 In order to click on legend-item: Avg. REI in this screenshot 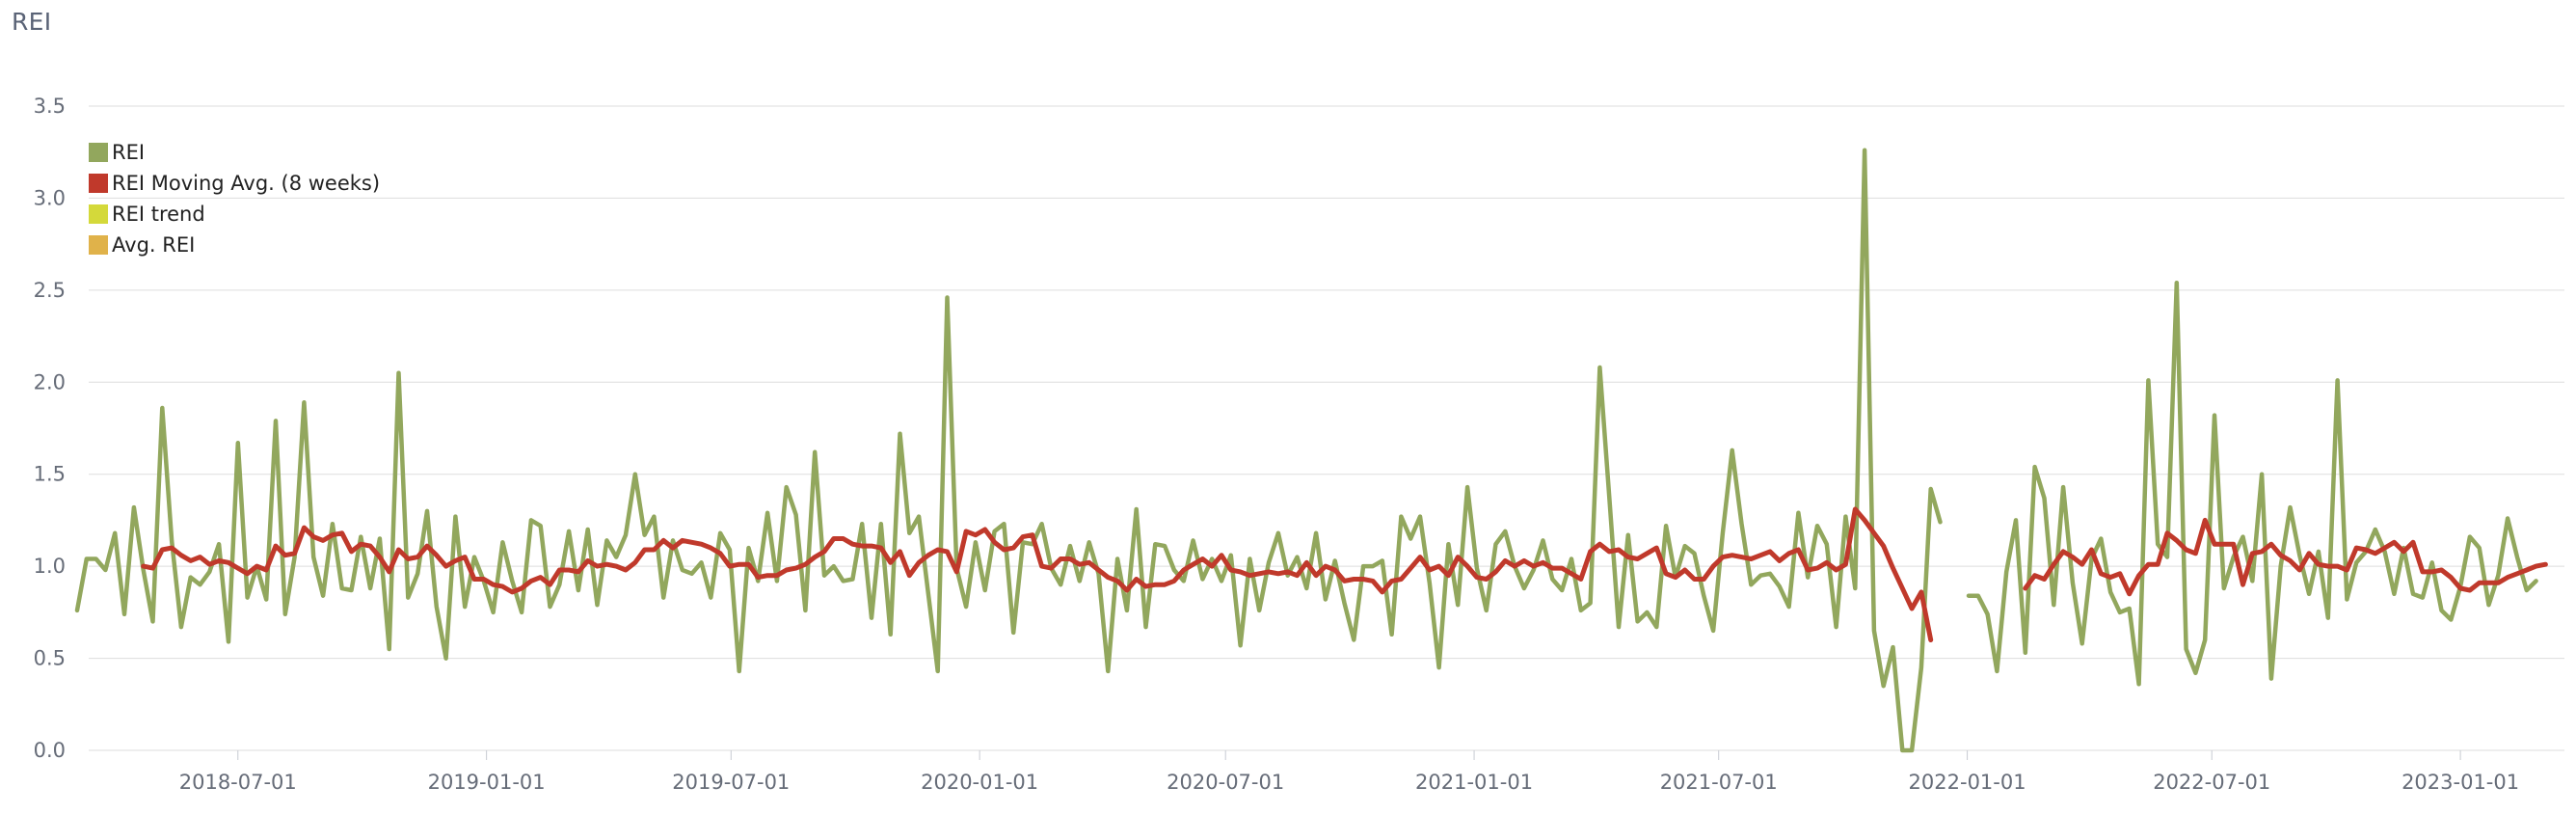, I will do `click(142, 245)`.